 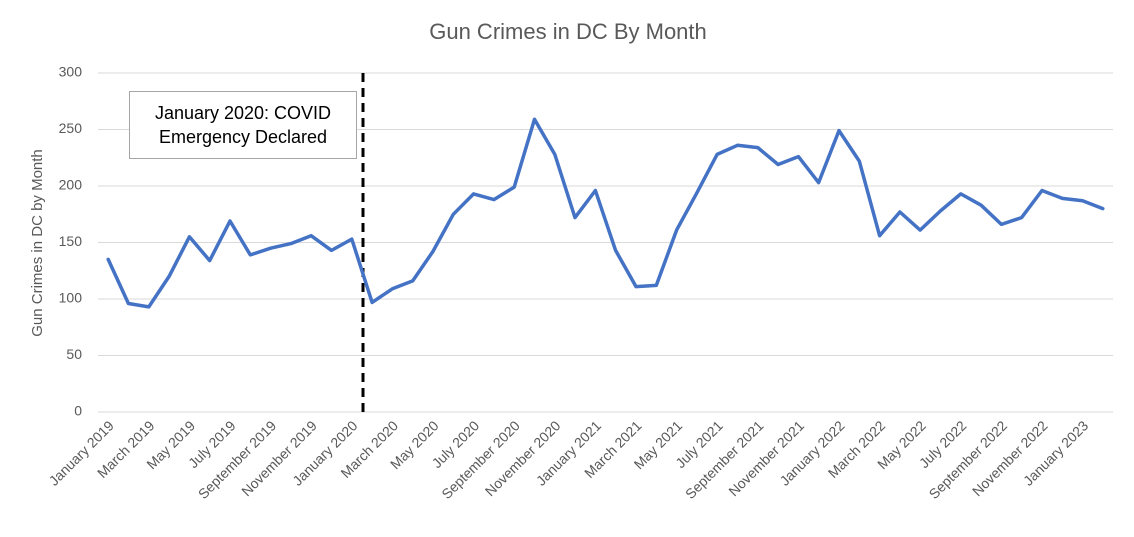 I want to click on chart-title: Gun Crimes in DC By Month, so click(x=568, y=31).